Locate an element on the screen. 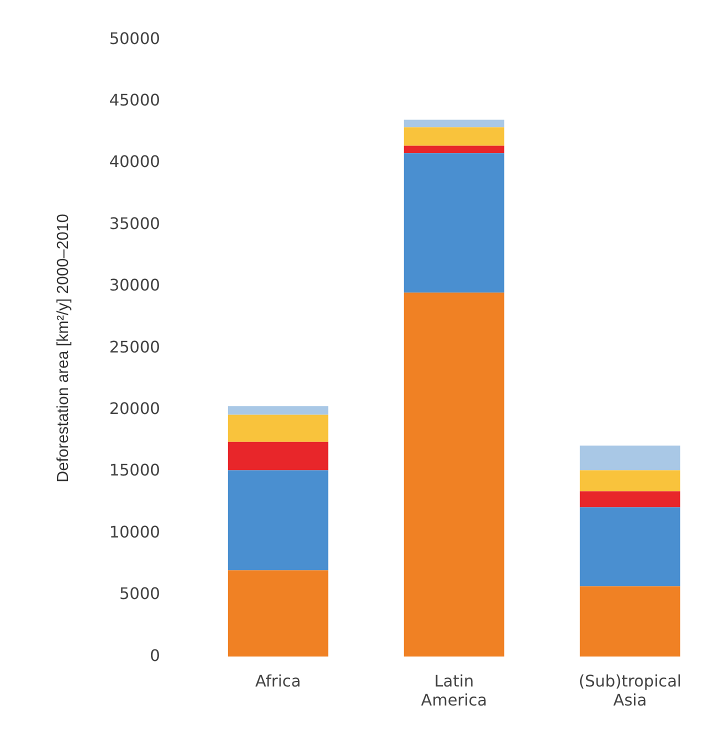 The image size is (728, 737). y-axis-title: Deforestation area [km²/y] 2000–2010 is located at coordinates (63, 348).